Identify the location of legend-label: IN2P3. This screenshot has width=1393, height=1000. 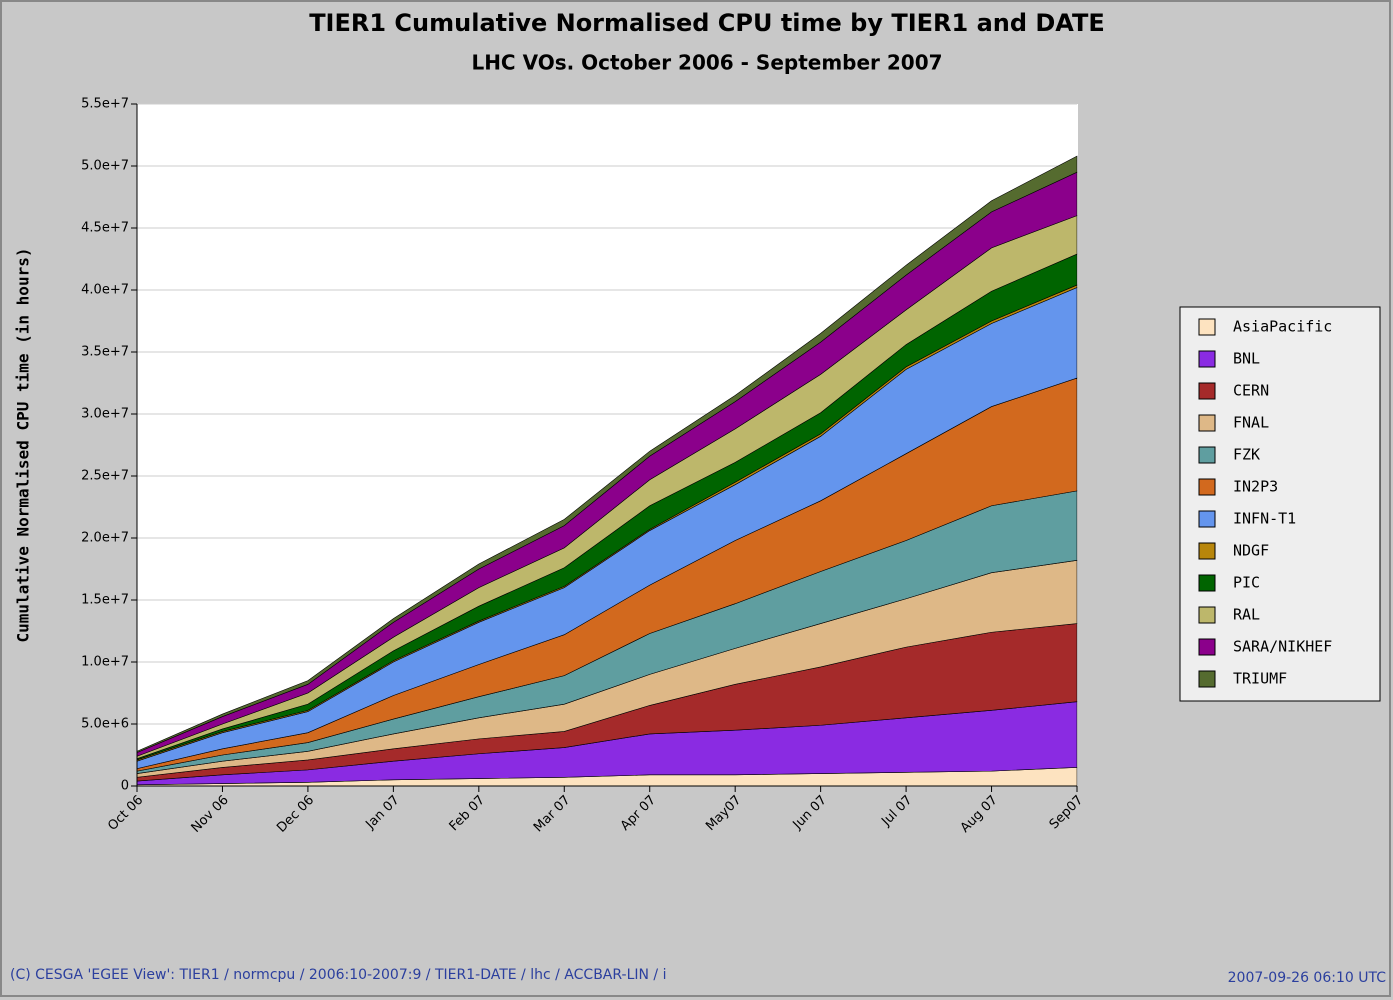
(1255, 487).